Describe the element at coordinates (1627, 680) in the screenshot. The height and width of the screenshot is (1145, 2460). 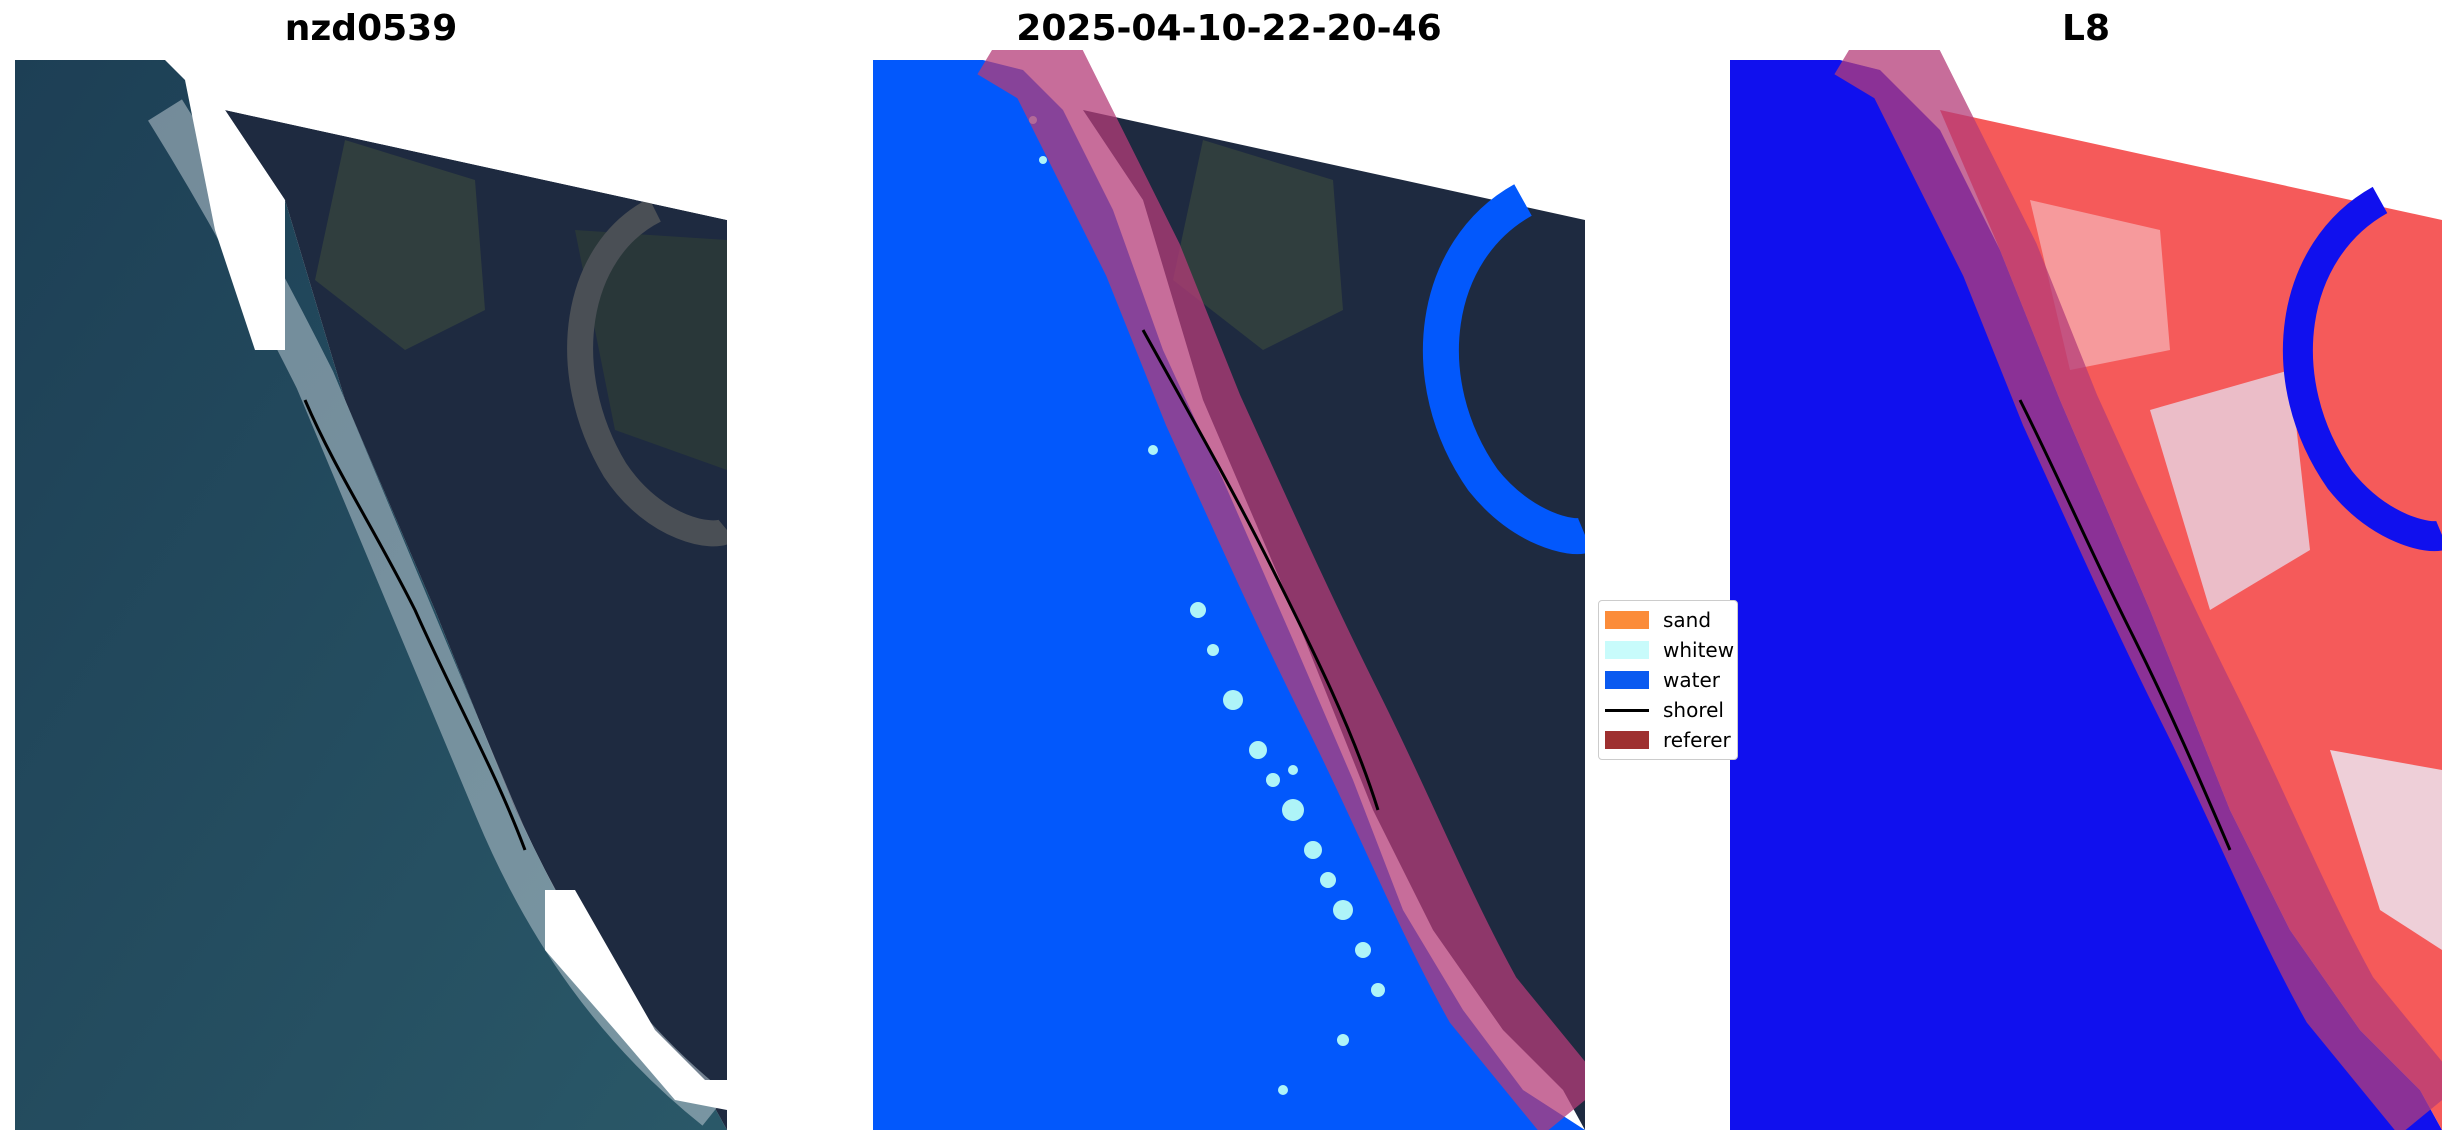
I see `water-swatch` at that location.